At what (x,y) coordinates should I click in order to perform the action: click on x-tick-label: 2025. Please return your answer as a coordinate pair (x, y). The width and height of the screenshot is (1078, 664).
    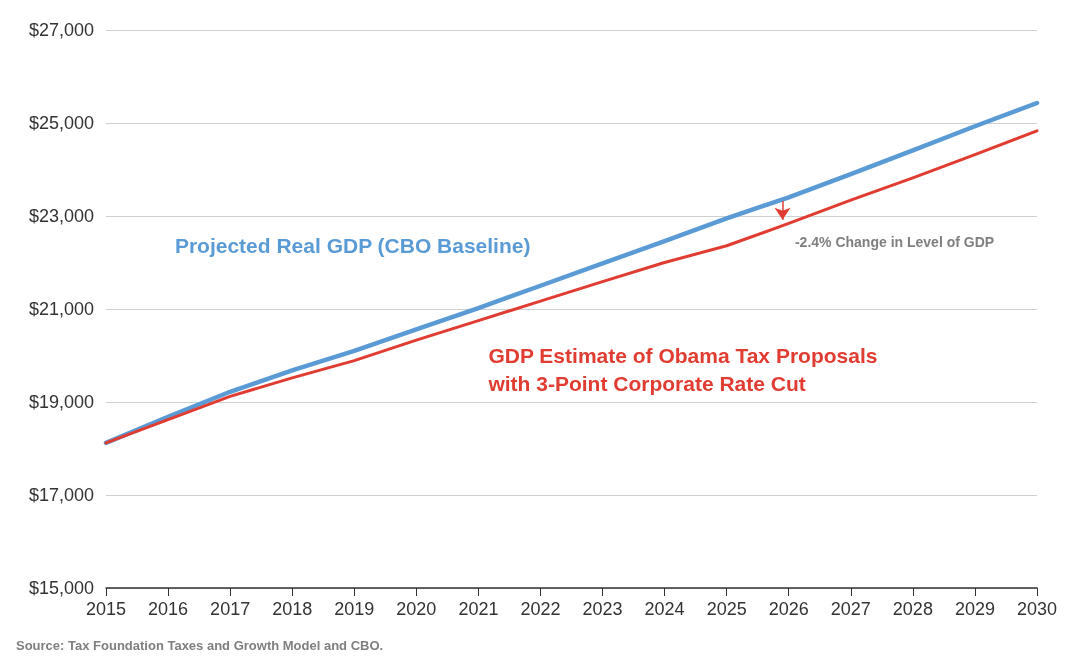
    Looking at the image, I should click on (726, 609).